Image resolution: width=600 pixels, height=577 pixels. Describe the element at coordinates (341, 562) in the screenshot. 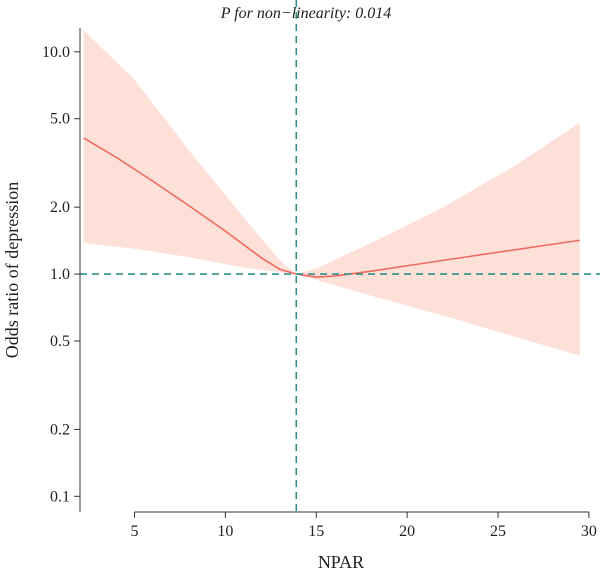

I see `x-axis-label: NPAR` at that location.